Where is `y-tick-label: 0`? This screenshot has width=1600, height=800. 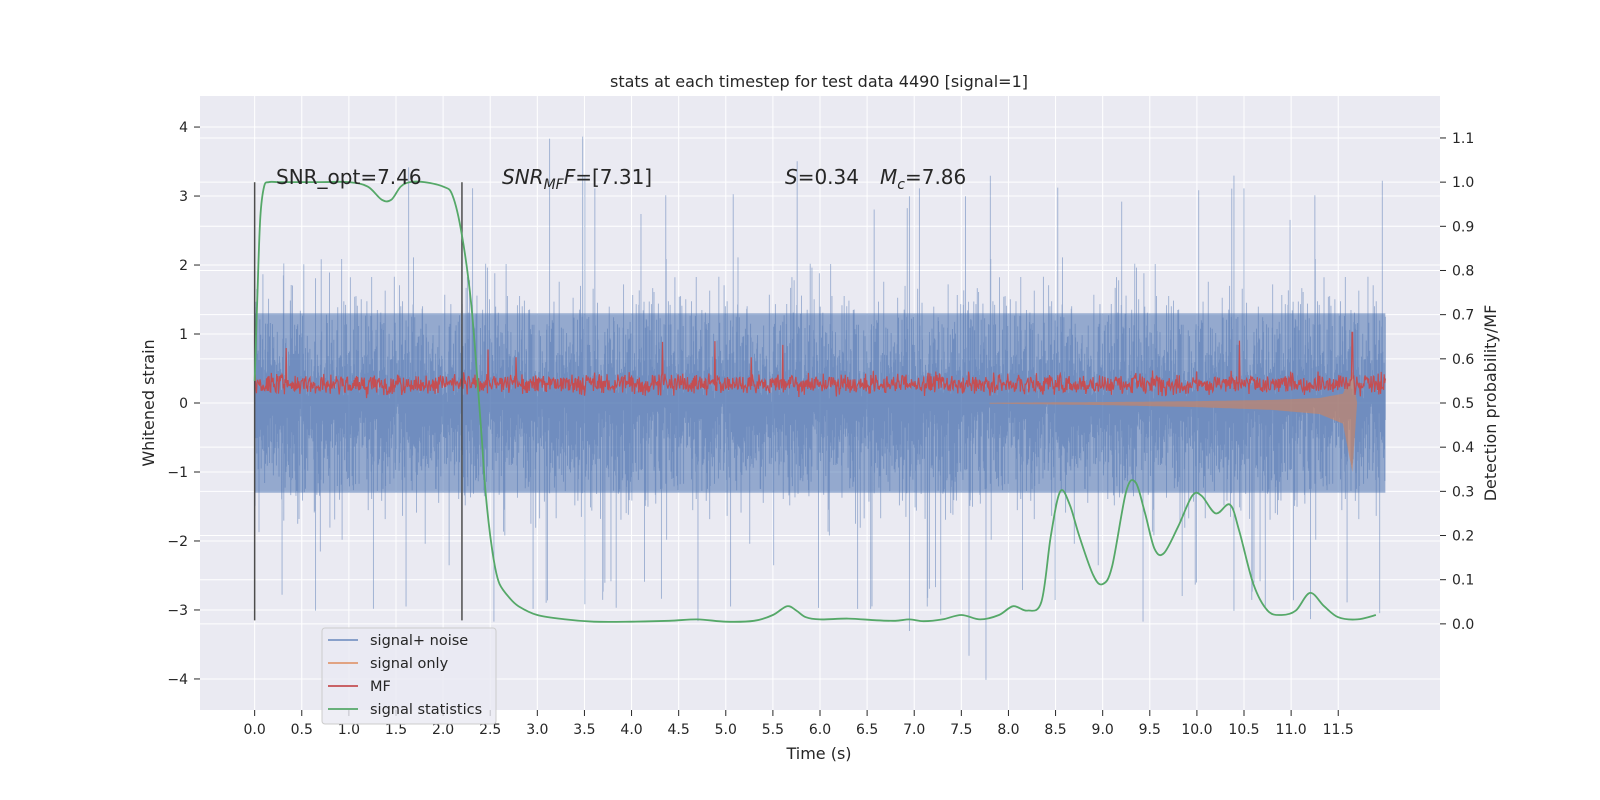 y-tick-label: 0 is located at coordinates (183, 404).